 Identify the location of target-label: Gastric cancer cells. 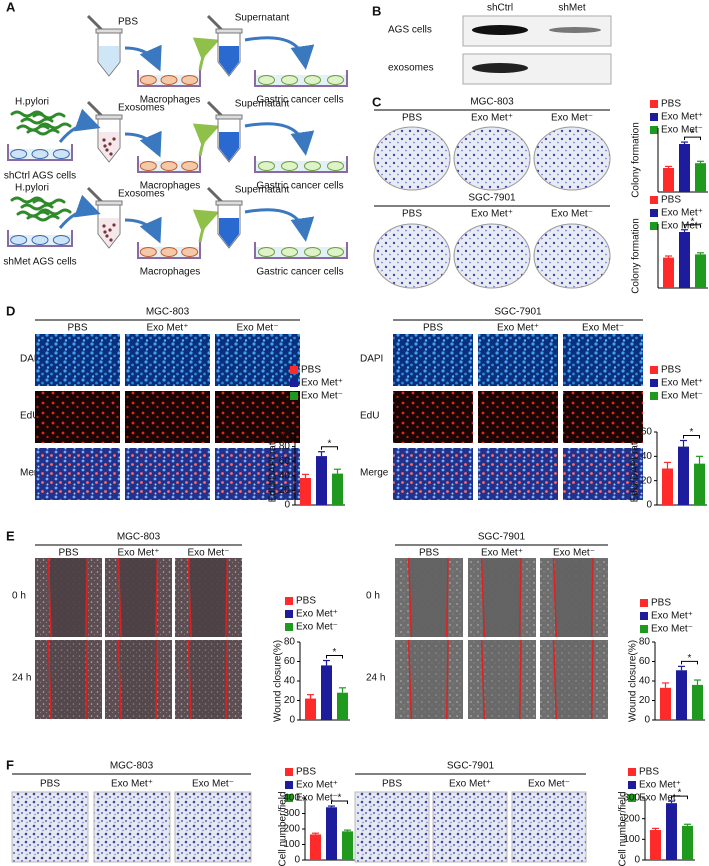
(299, 272).